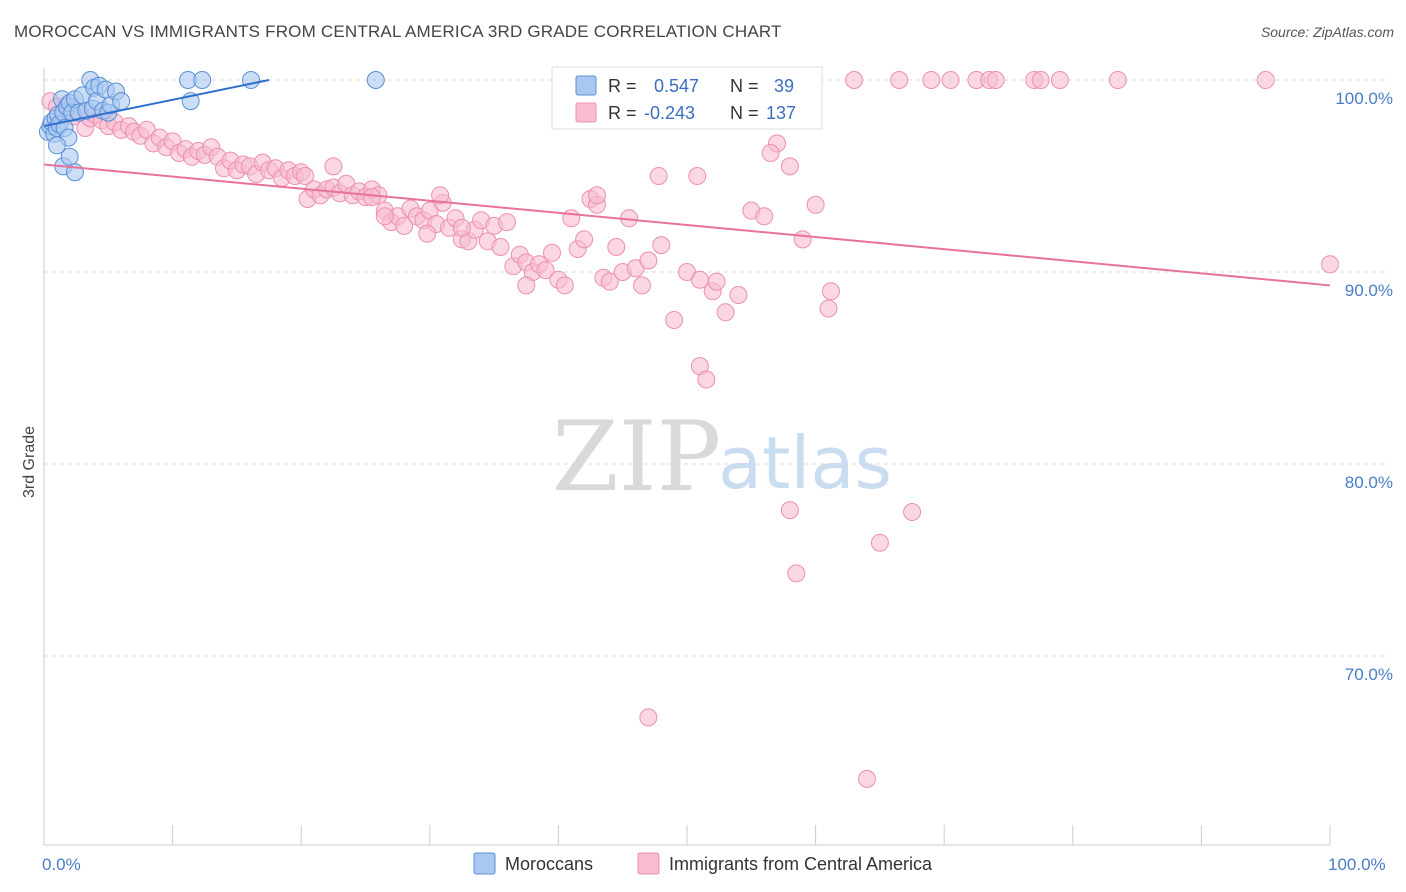  Describe the element at coordinates (1364, 98) in the screenshot. I see `y-tick-label: 100.0%` at that location.